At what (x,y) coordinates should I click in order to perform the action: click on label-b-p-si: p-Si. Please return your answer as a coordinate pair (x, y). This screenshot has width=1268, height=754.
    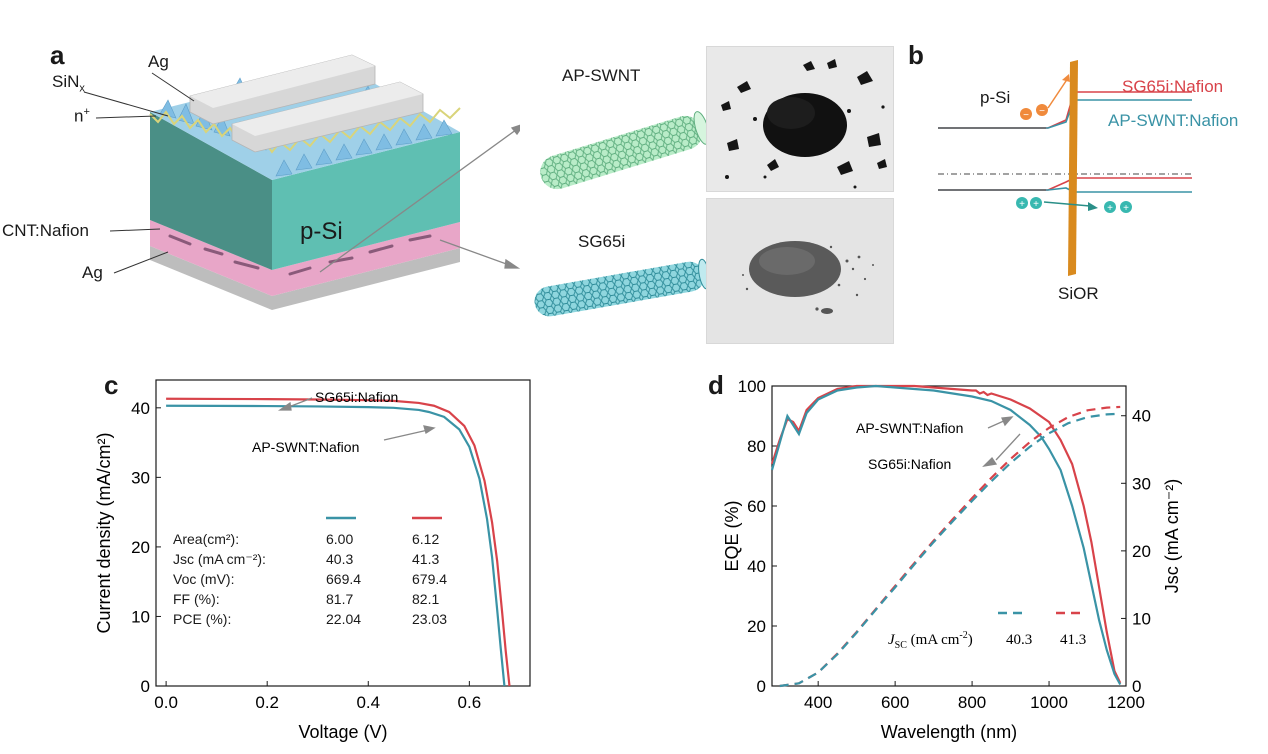
    Looking at the image, I should click on (995, 97).